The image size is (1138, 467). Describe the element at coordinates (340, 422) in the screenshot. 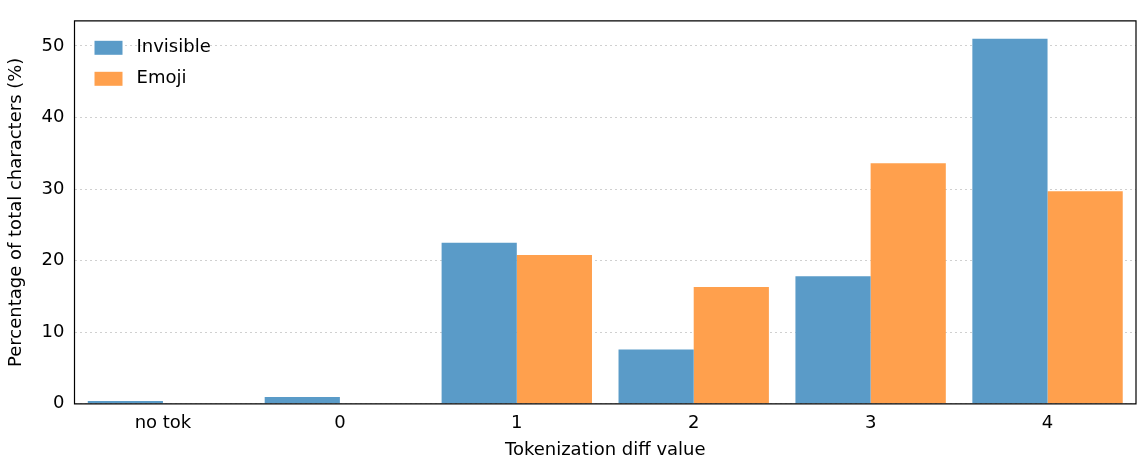

I see `x-tick-label: 0` at that location.